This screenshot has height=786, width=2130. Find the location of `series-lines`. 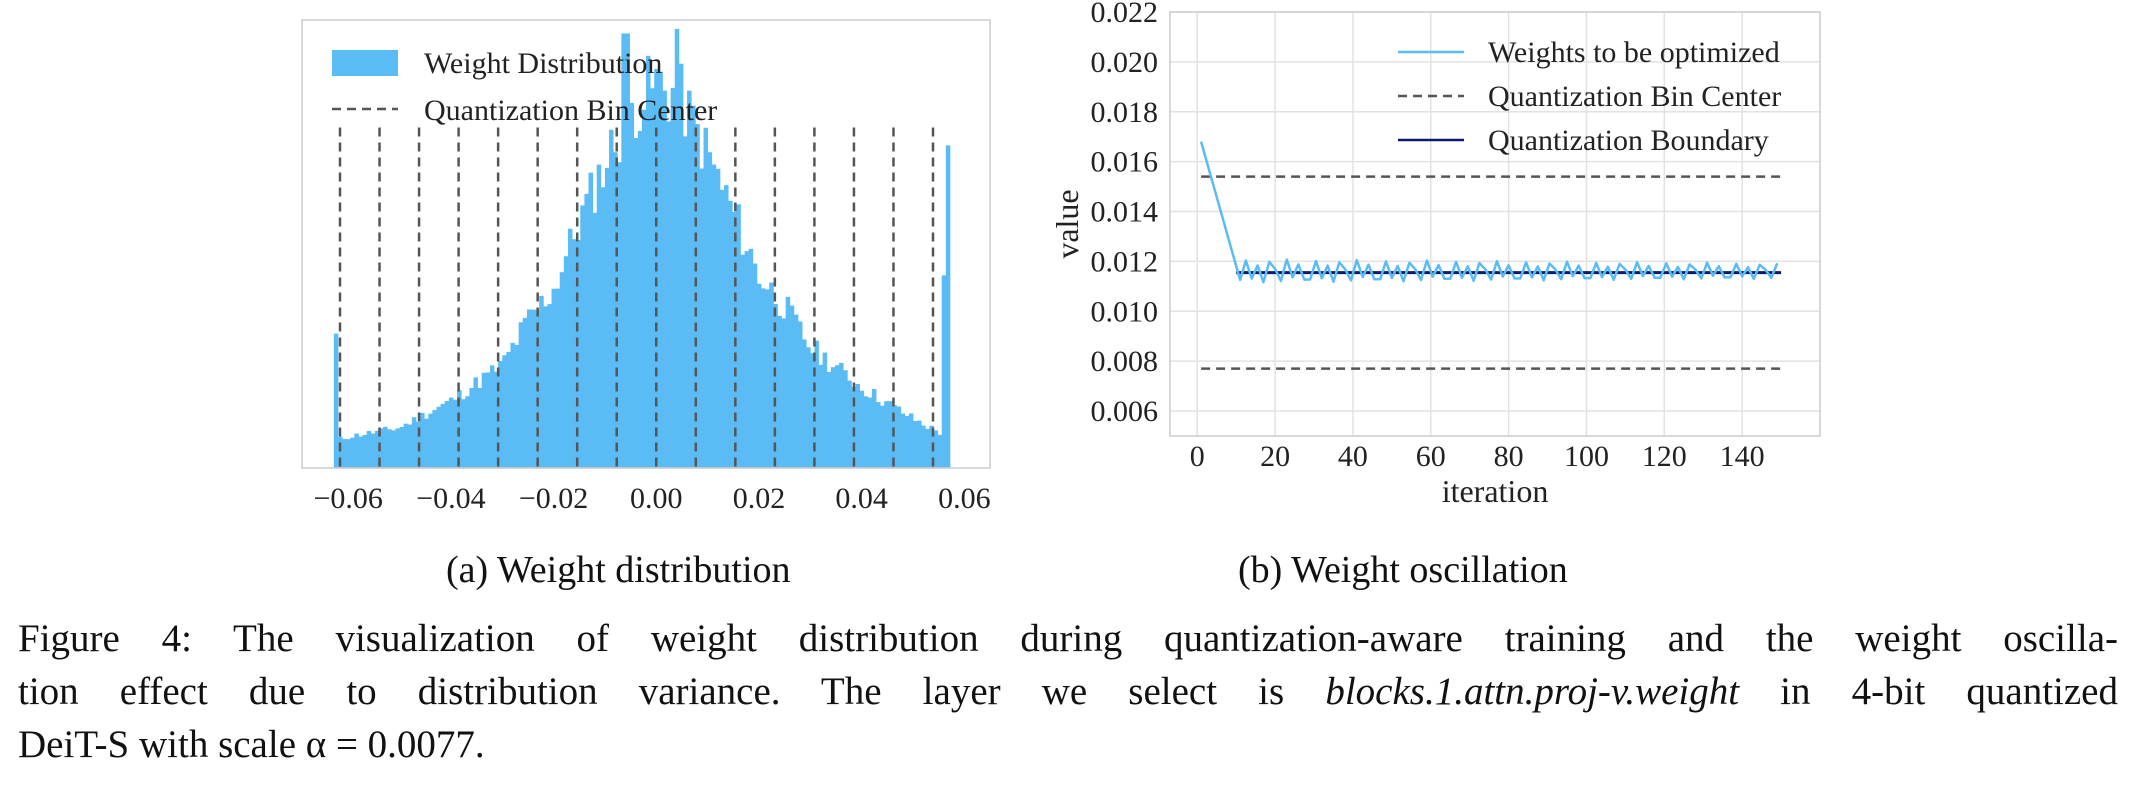

series-lines is located at coordinates (1490, 255).